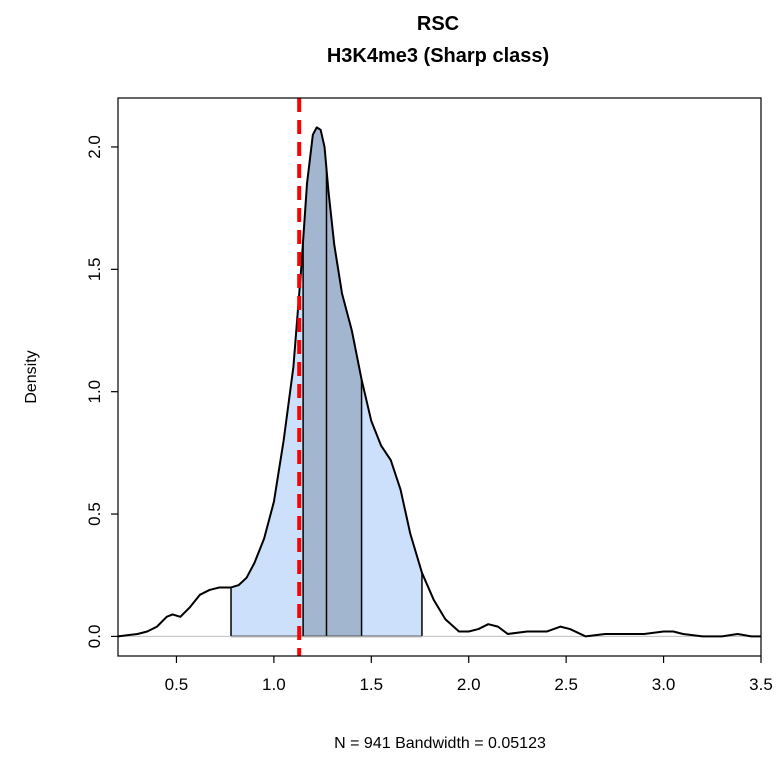  What do you see at coordinates (94, 514) in the screenshot?
I see `y-tick-label: 0.5` at bounding box center [94, 514].